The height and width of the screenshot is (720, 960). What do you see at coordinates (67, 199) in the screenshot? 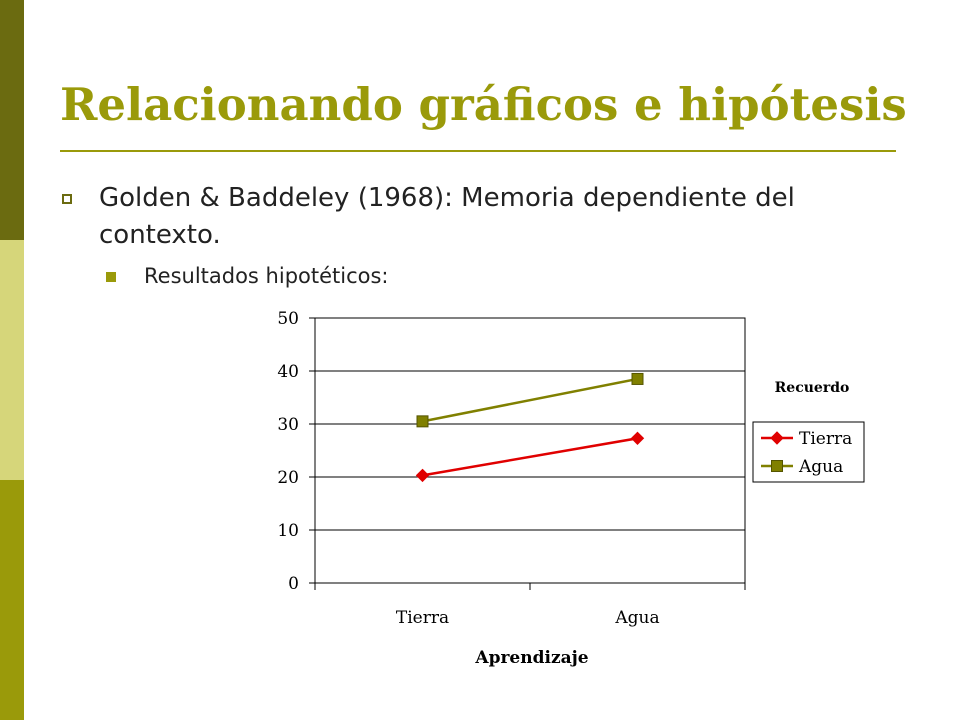
I see `hollow-square-bullet-icon` at bounding box center [67, 199].